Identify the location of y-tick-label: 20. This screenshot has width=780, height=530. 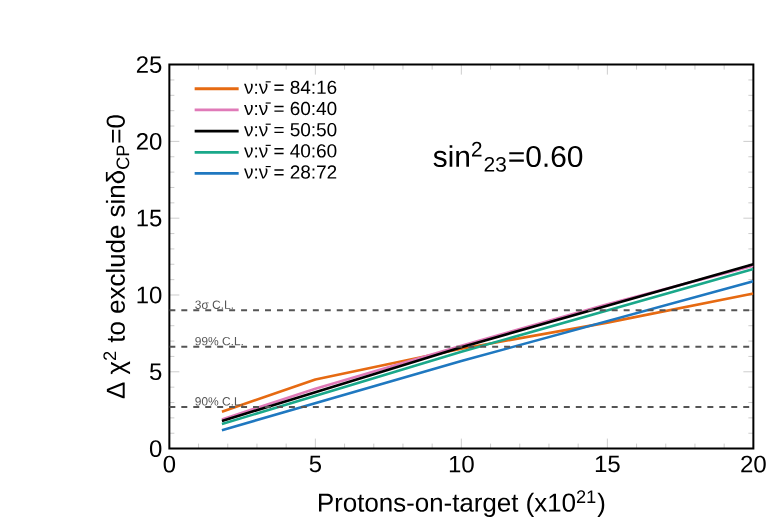
(149, 141).